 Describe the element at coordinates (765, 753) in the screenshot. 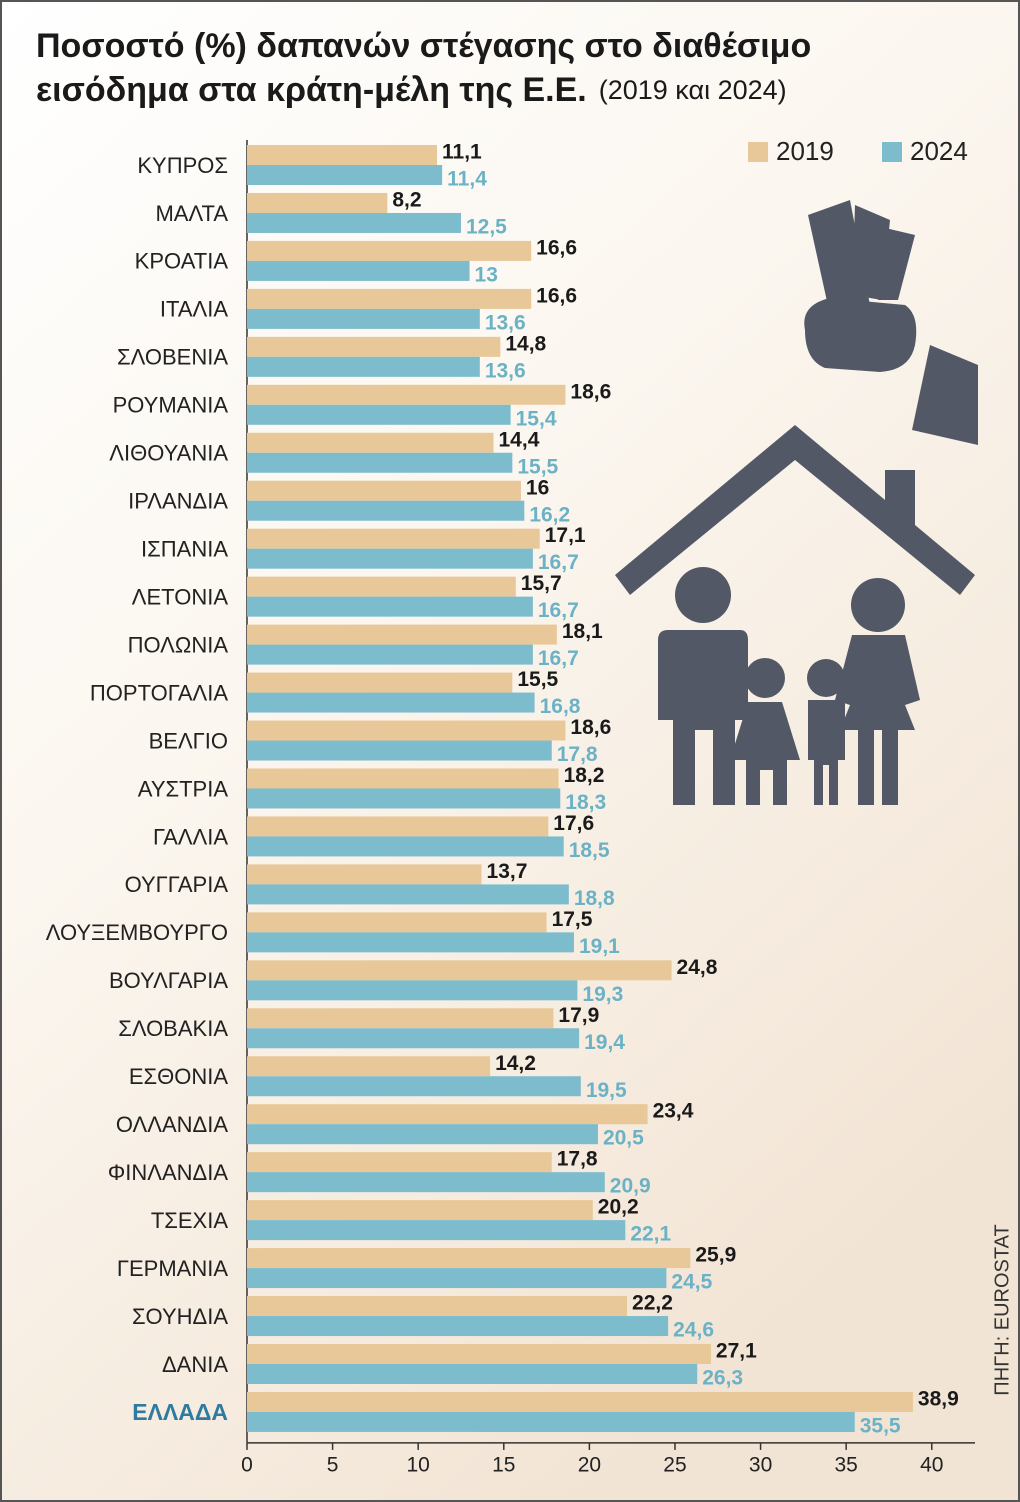

I see `girl` at that location.